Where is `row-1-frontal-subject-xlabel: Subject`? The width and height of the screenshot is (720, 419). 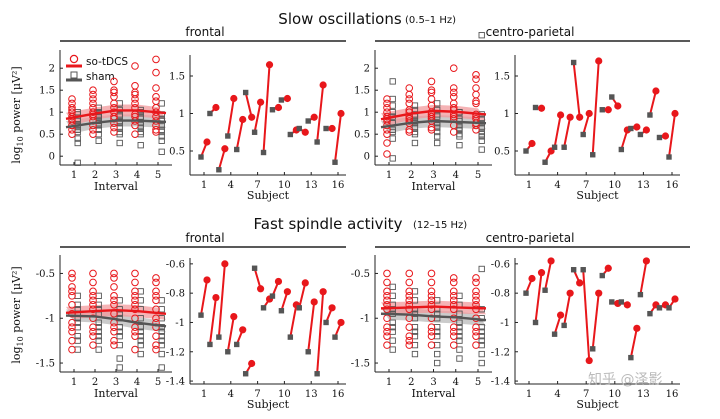
row-1-frontal-subject-xlabel: Subject is located at coordinates (268, 195).